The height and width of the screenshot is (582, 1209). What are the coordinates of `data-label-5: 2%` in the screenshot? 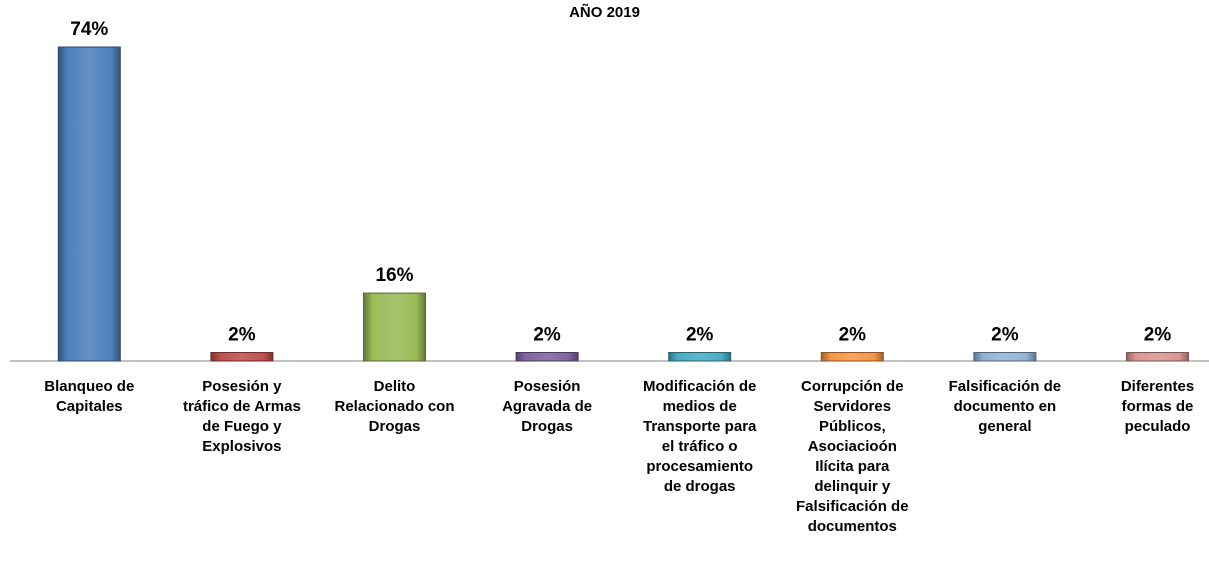 It's located at (700, 335).